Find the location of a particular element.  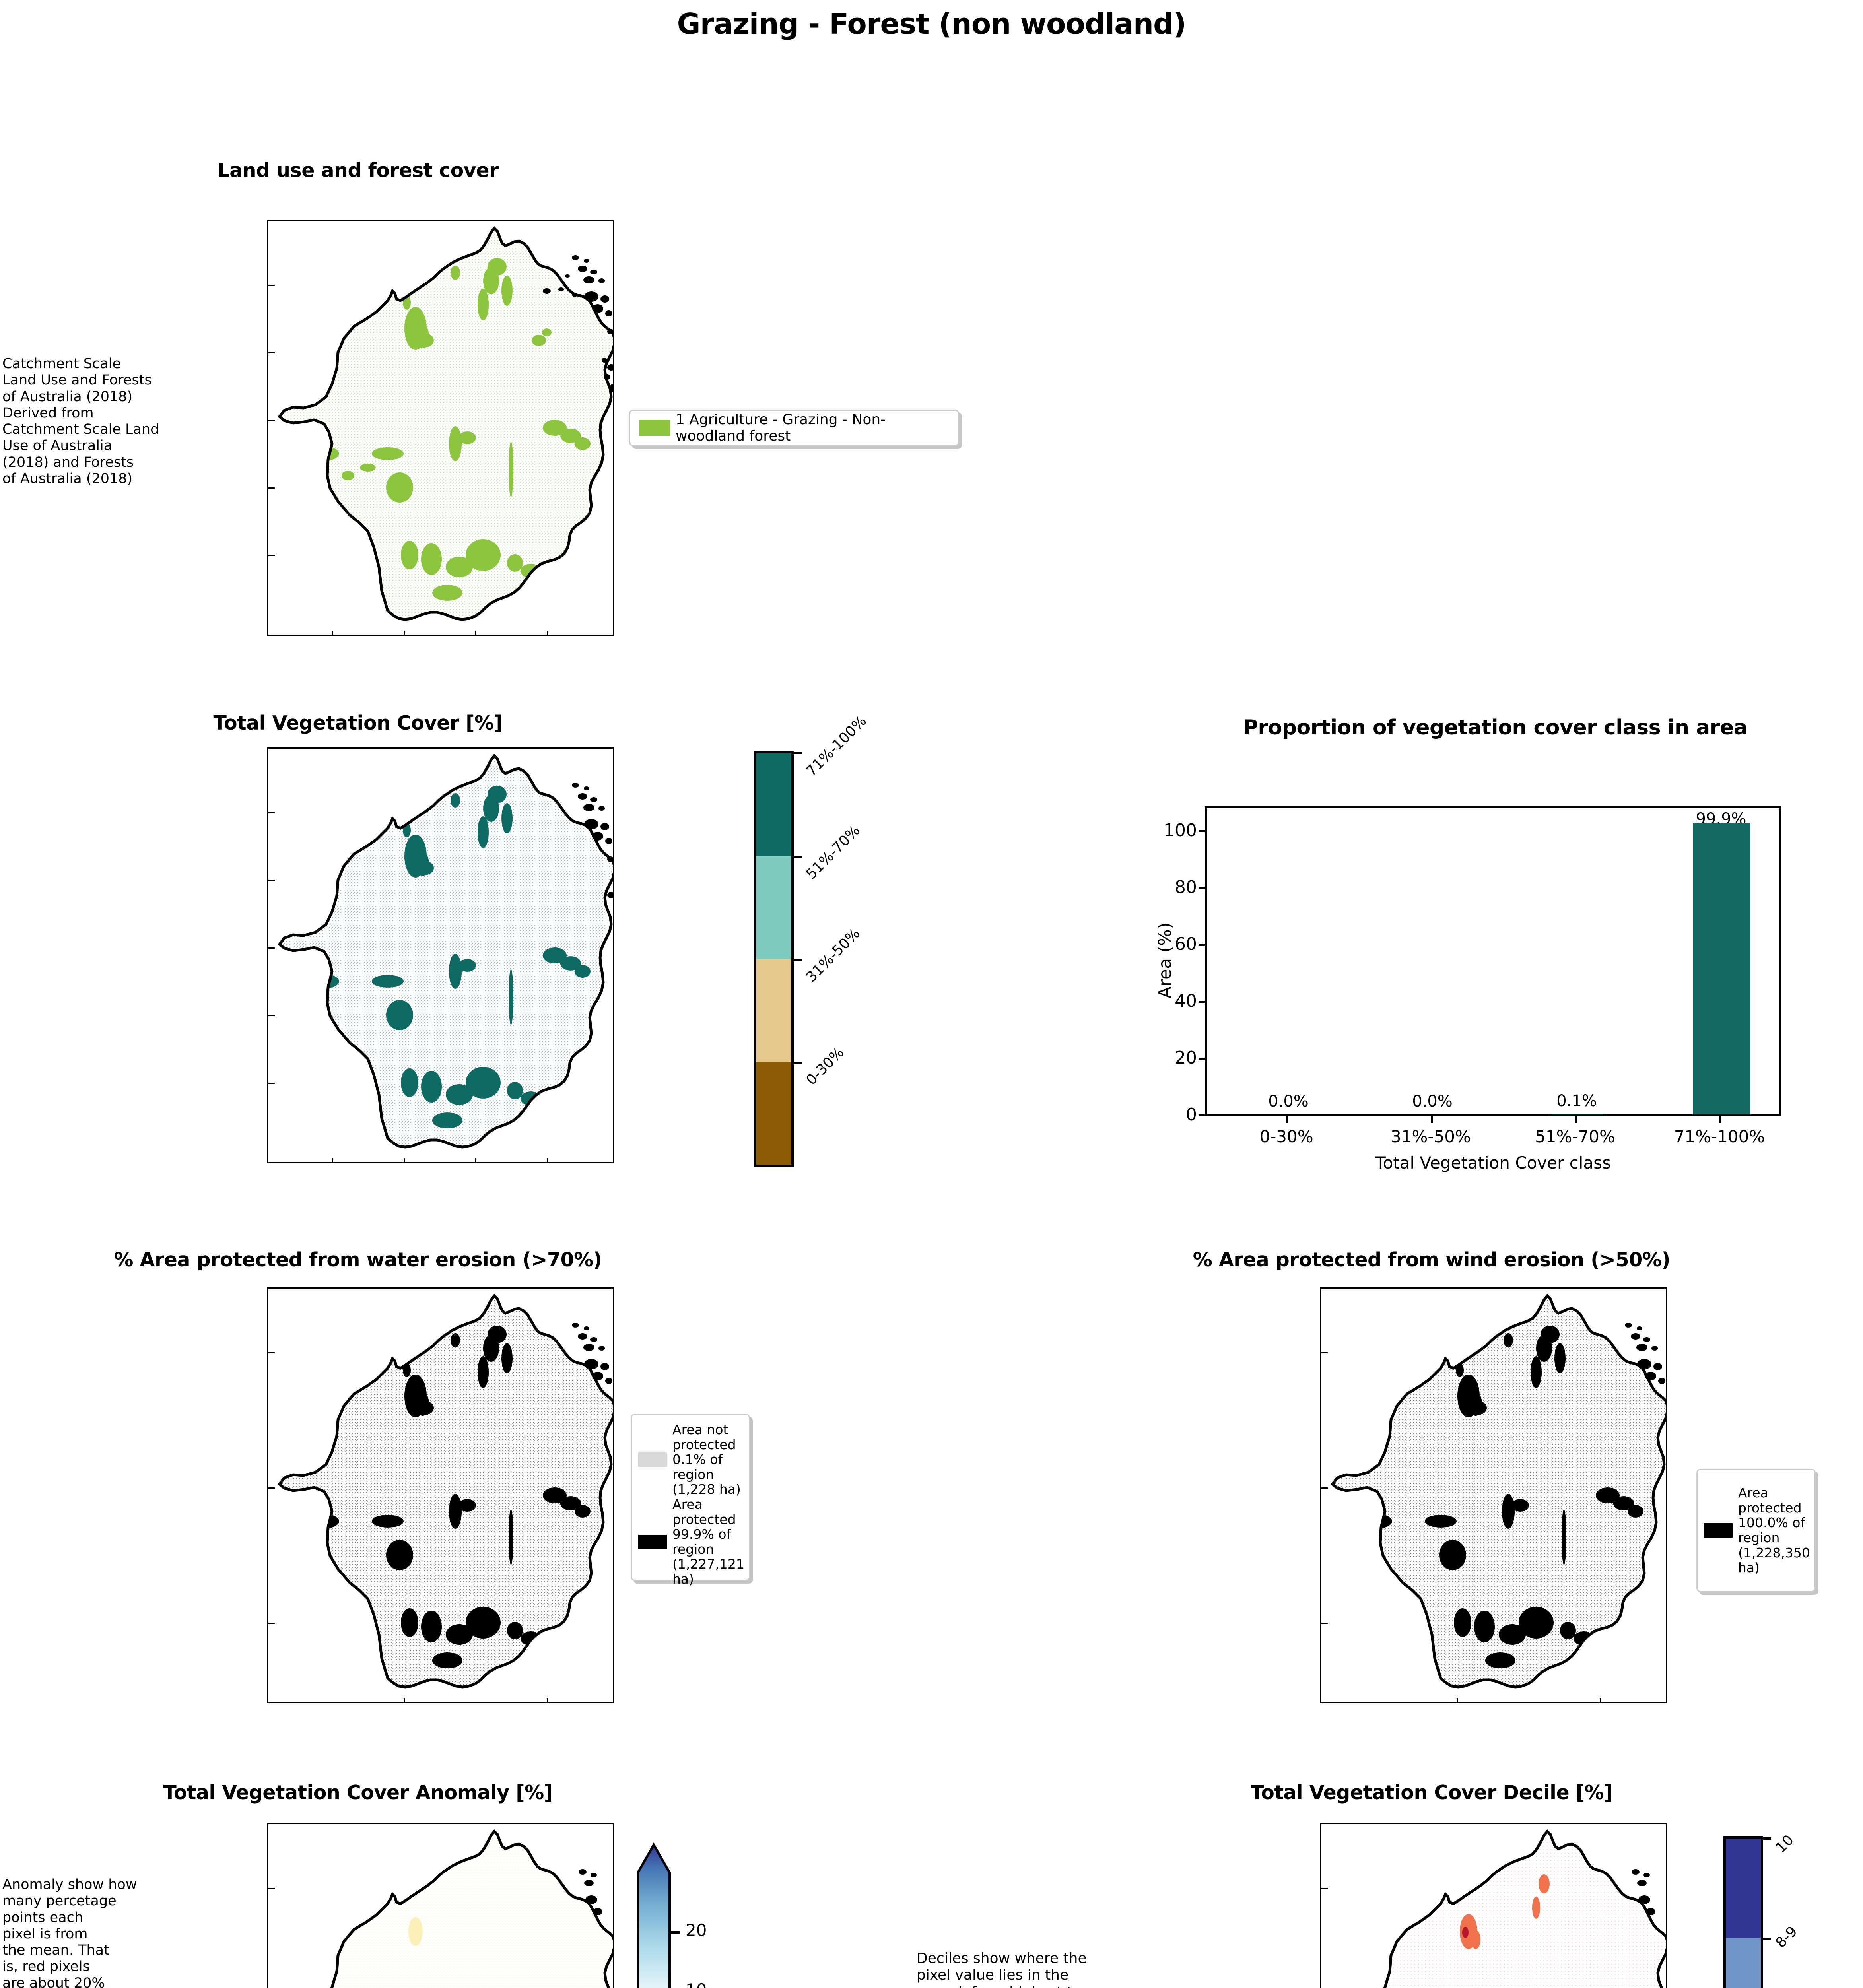

veg-cover-colorbar: 71%-100% 51%-70% 31%-50% 0-30% is located at coordinates (812, 940).